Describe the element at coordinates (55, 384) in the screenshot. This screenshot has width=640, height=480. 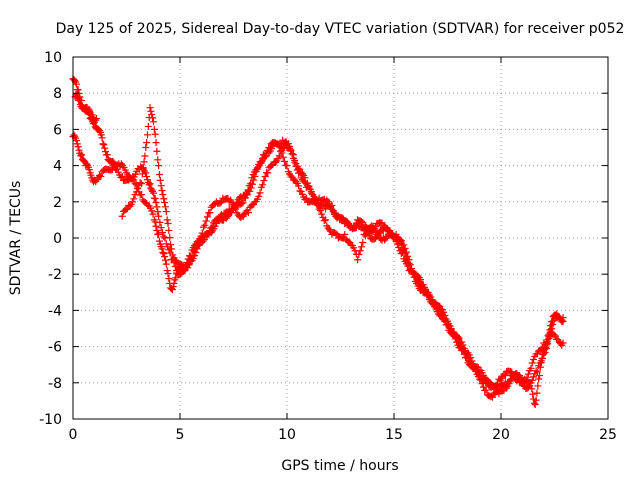
I see `y-tick-label: -8` at that location.